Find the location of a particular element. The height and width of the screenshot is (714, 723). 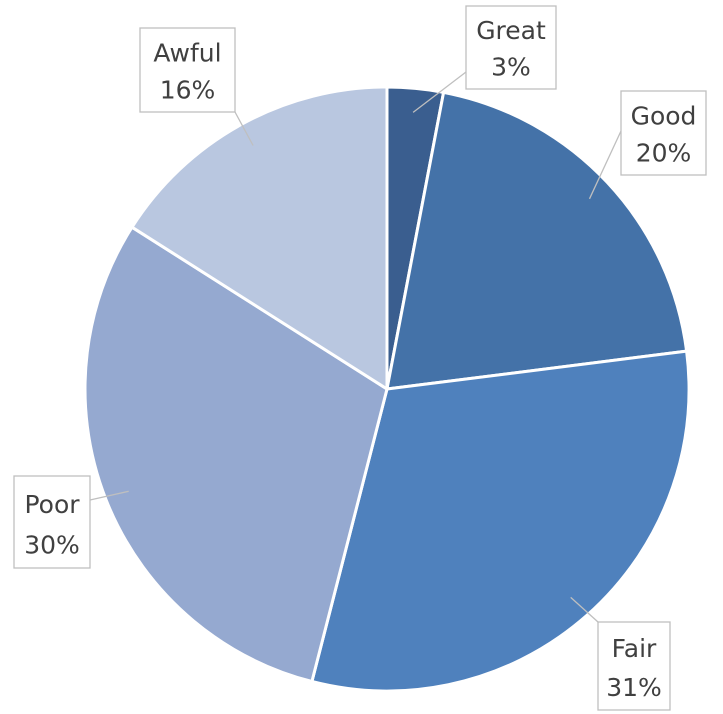

callout-box-good is located at coordinates (663, 133).